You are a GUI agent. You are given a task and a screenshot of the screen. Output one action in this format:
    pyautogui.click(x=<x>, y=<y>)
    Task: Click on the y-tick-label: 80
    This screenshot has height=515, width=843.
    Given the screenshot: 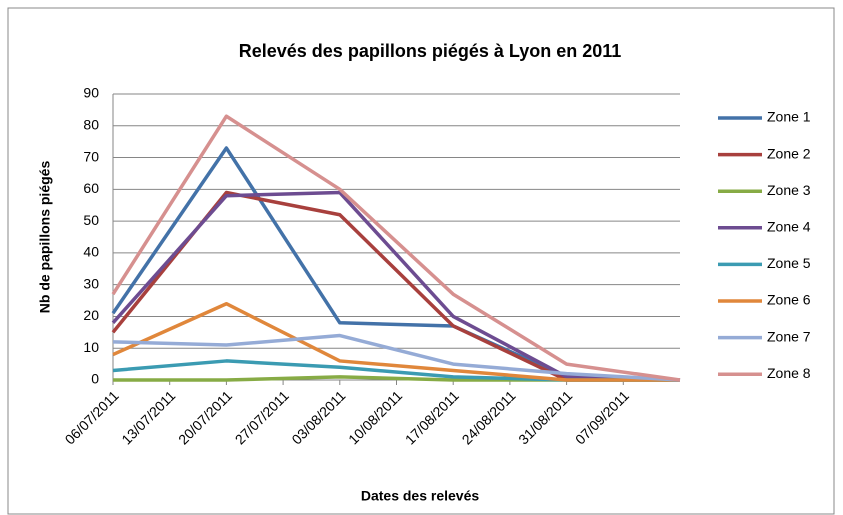 What is the action you would take?
    pyautogui.click(x=91, y=124)
    